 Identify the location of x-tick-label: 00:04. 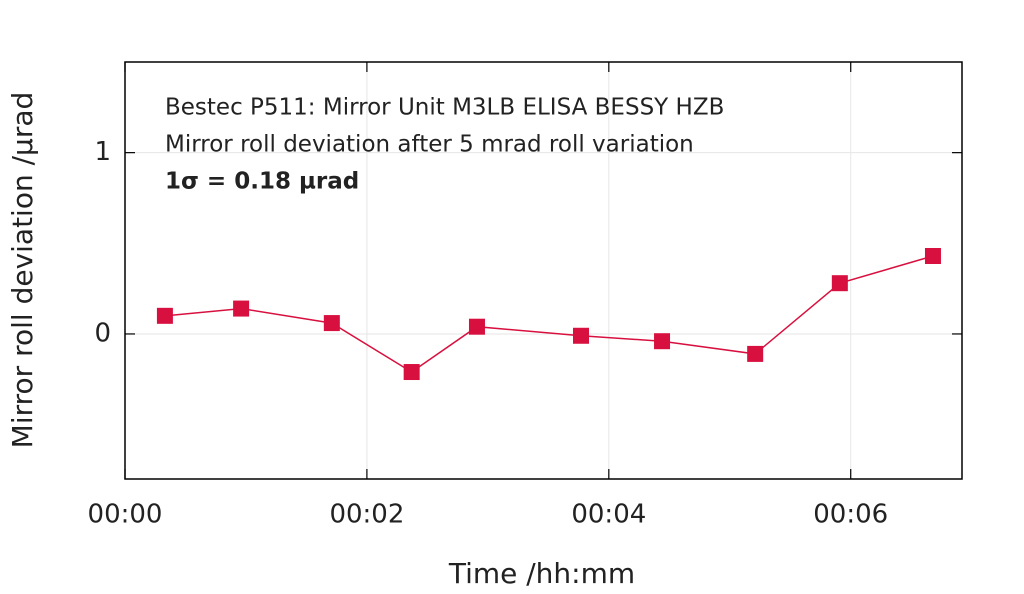
(608, 515).